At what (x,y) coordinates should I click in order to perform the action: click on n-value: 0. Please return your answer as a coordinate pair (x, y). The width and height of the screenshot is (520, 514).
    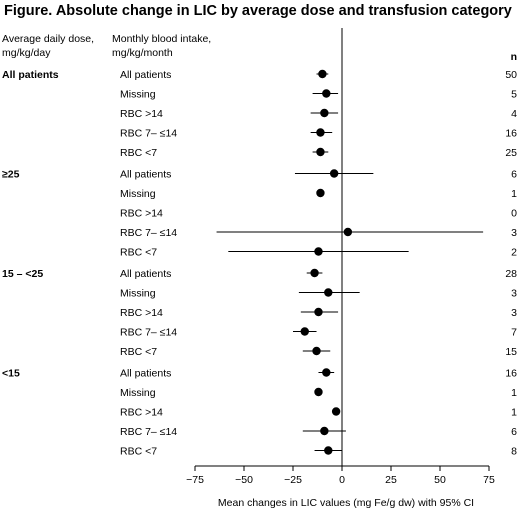
    Looking at the image, I should click on (514, 214).